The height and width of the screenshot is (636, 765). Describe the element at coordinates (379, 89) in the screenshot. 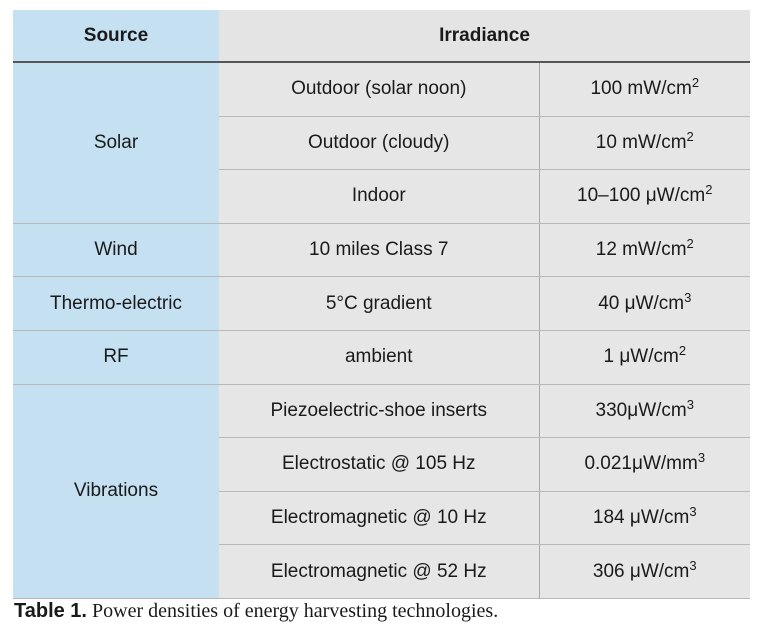

I see `condition-cell: Outdoor (solar noon)` at that location.